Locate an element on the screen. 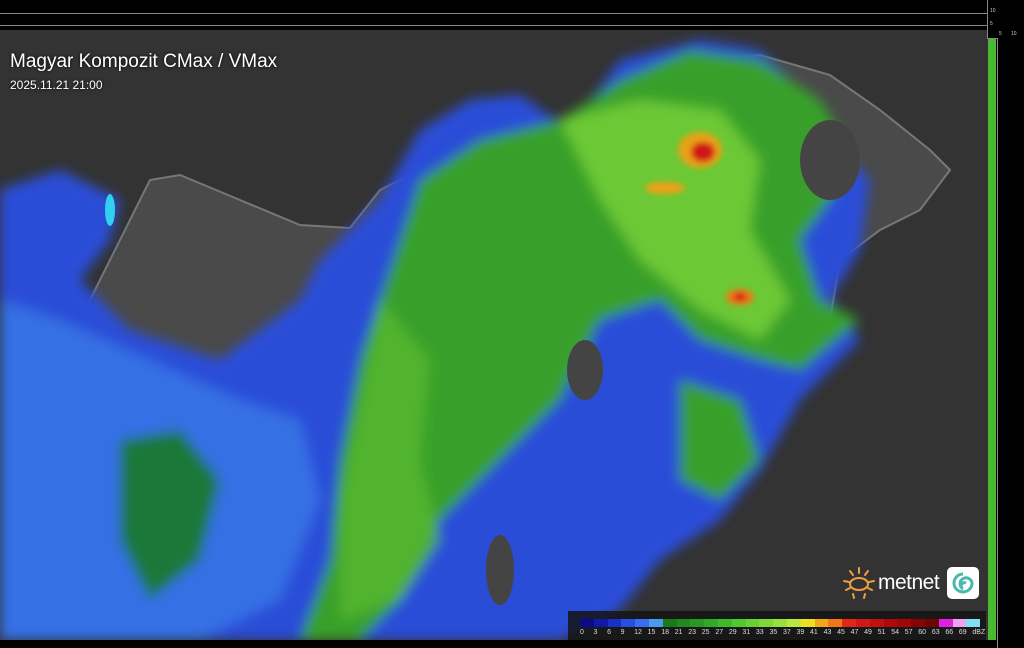 The width and height of the screenshot is (1024, 648). legend-label: 37 is located at coordinates (786, 632).